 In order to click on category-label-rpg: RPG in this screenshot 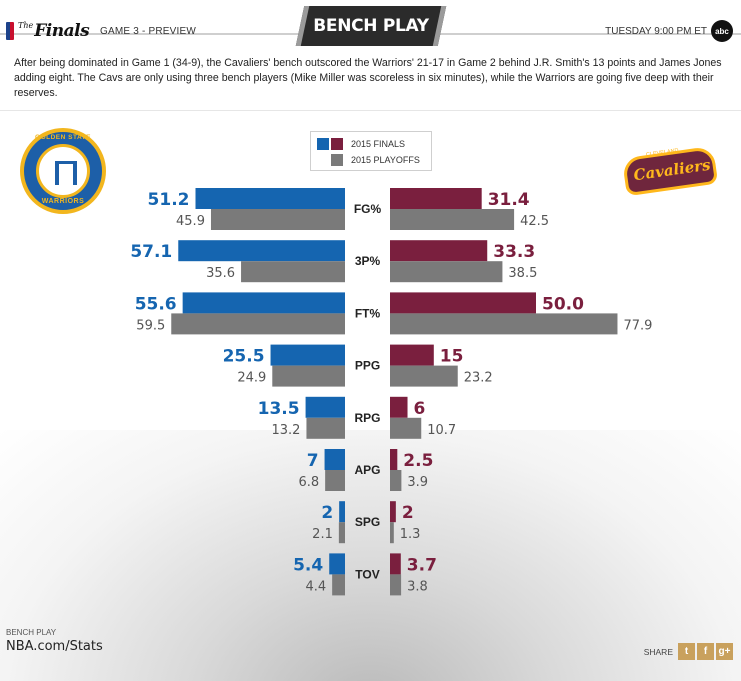, I will do `click(367, 418)`.